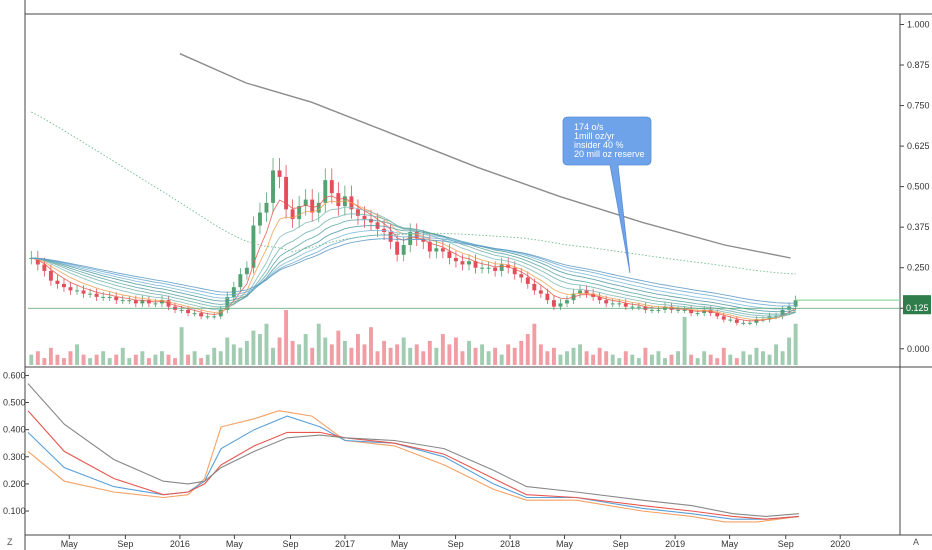  Describe the element at coordinates (916, 542) in the screenshot. I see `auto-scale-button: A` at that location.